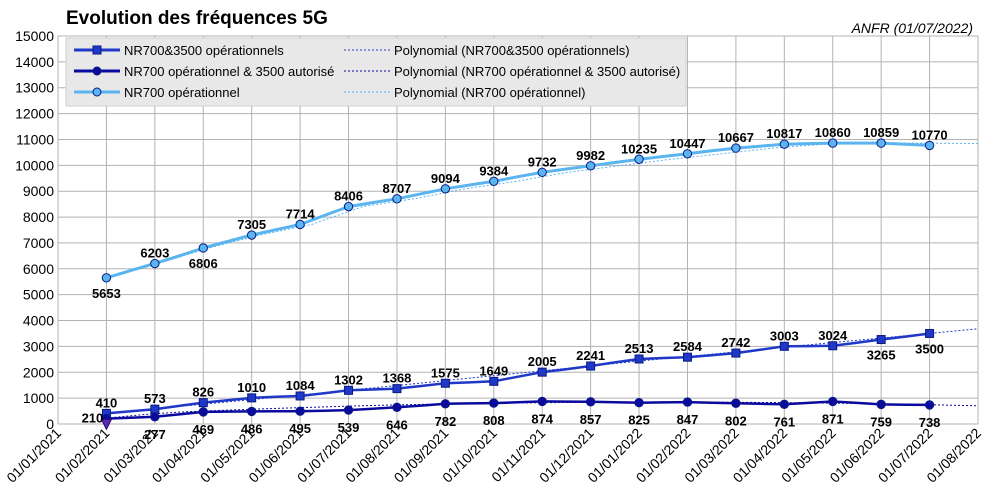 Image resolution: width=1003 pixels, height=499 pixels. Describe the element at coordinates (490, 92) in the screenshot. I see `legend-label: Polynomial (NR700 opérationnel)` at that location.